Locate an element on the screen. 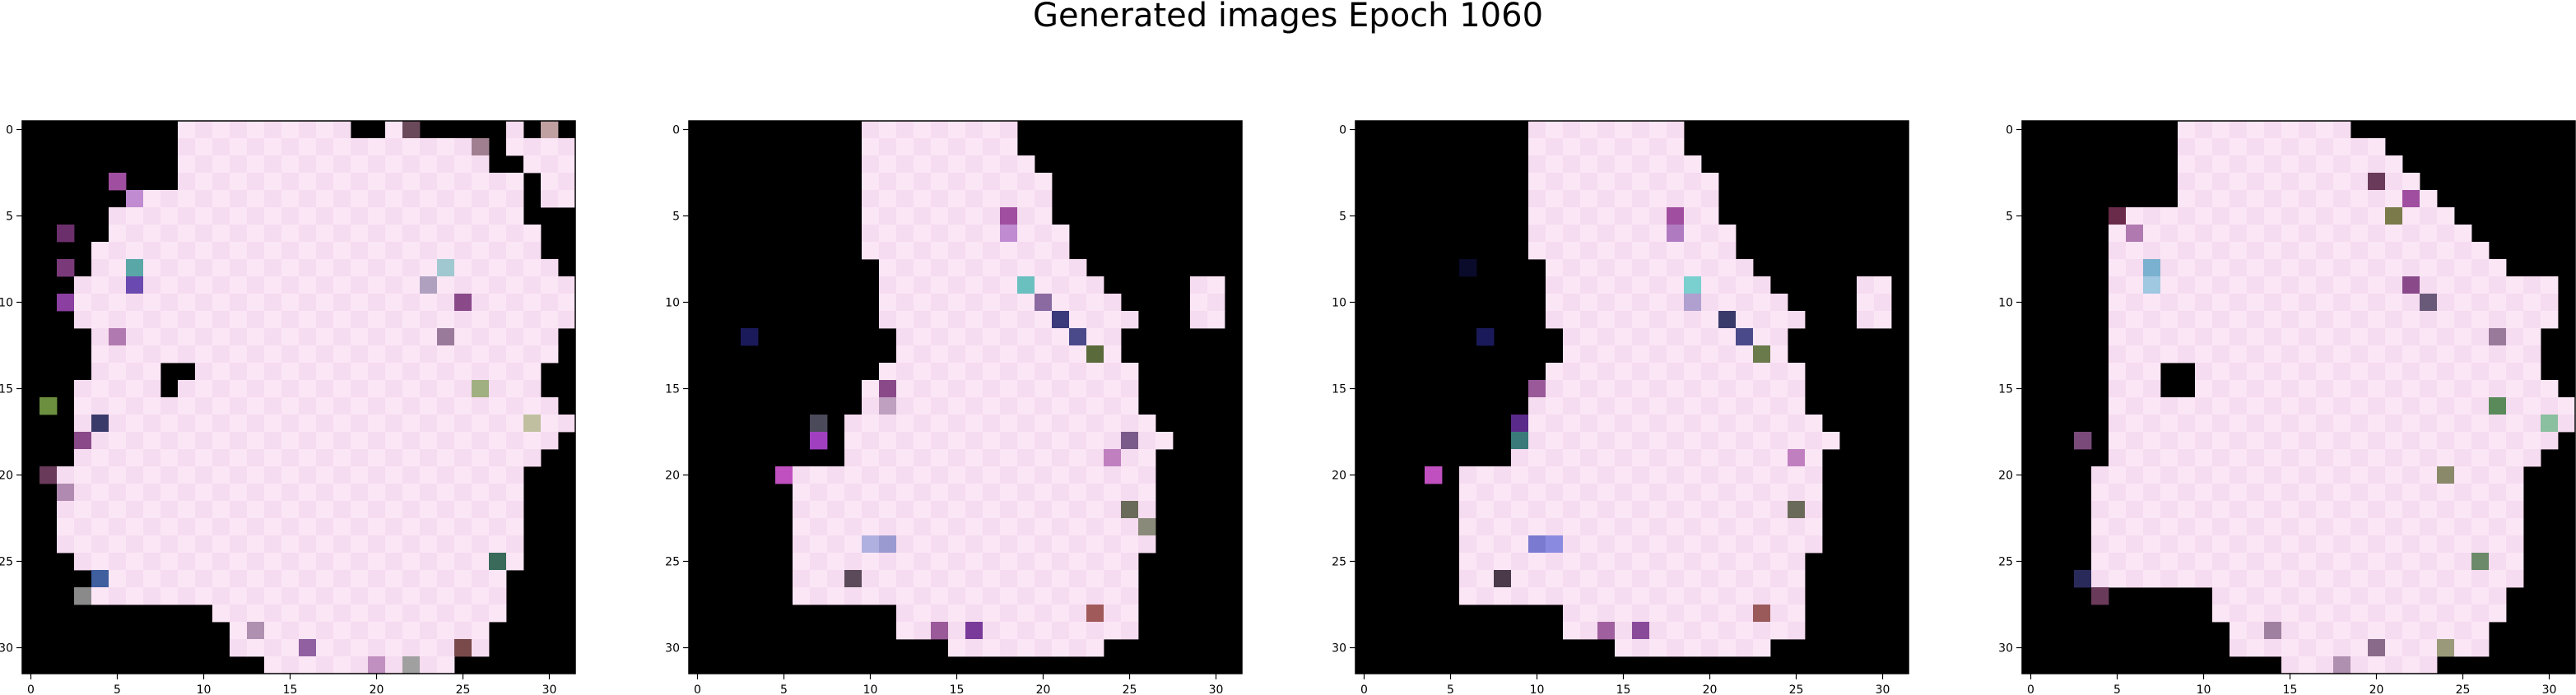 The height and width of the screenshot is (695, 2576). y-tick-label: 15 is located at coordinates (6, 389).